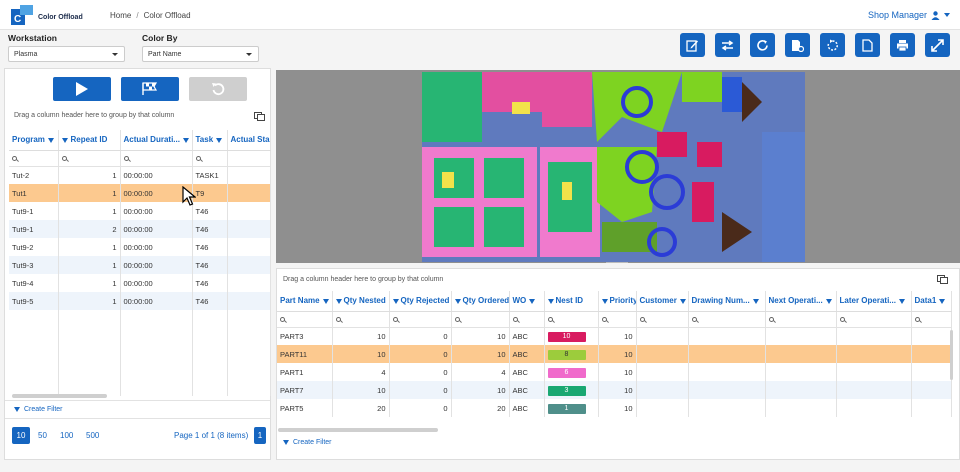  Describe the element at coordinates (21, 435) in the screenshot. I see `page-size-10: 10` at that location.